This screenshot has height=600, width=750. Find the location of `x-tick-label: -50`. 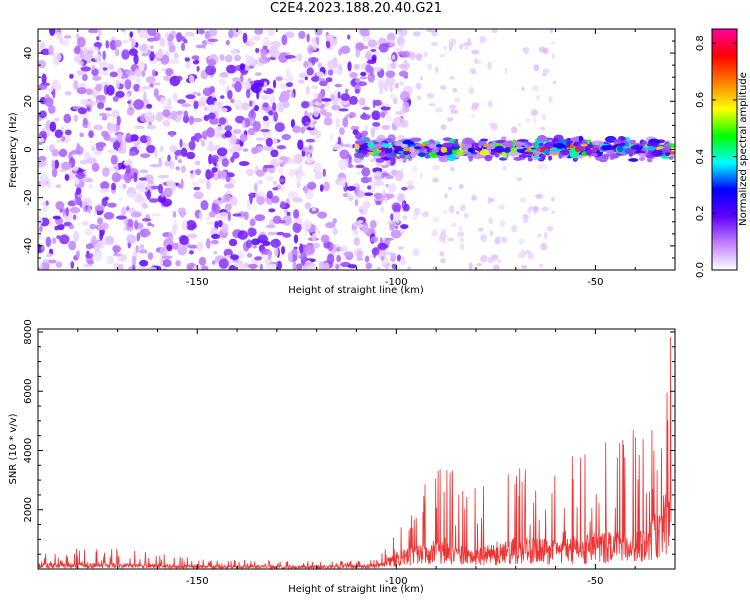

x-tick-label: -50 is located at coordinates (595, 282).